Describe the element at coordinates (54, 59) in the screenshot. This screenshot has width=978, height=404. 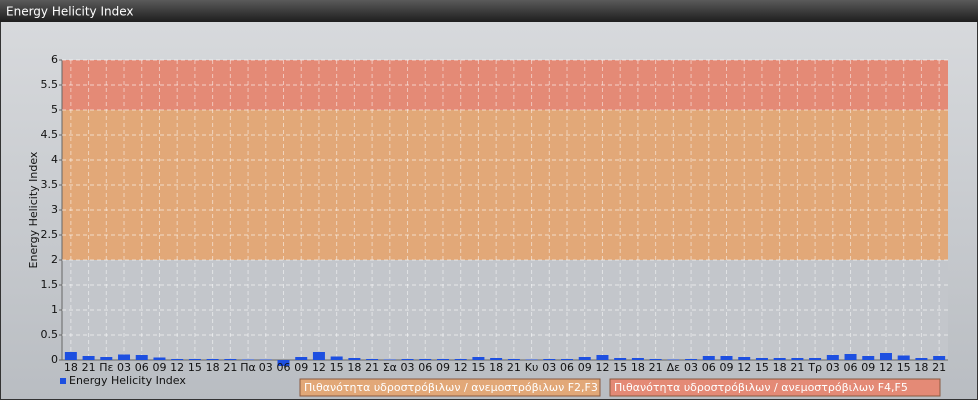
I see `y-tick-label: 6` at that location.